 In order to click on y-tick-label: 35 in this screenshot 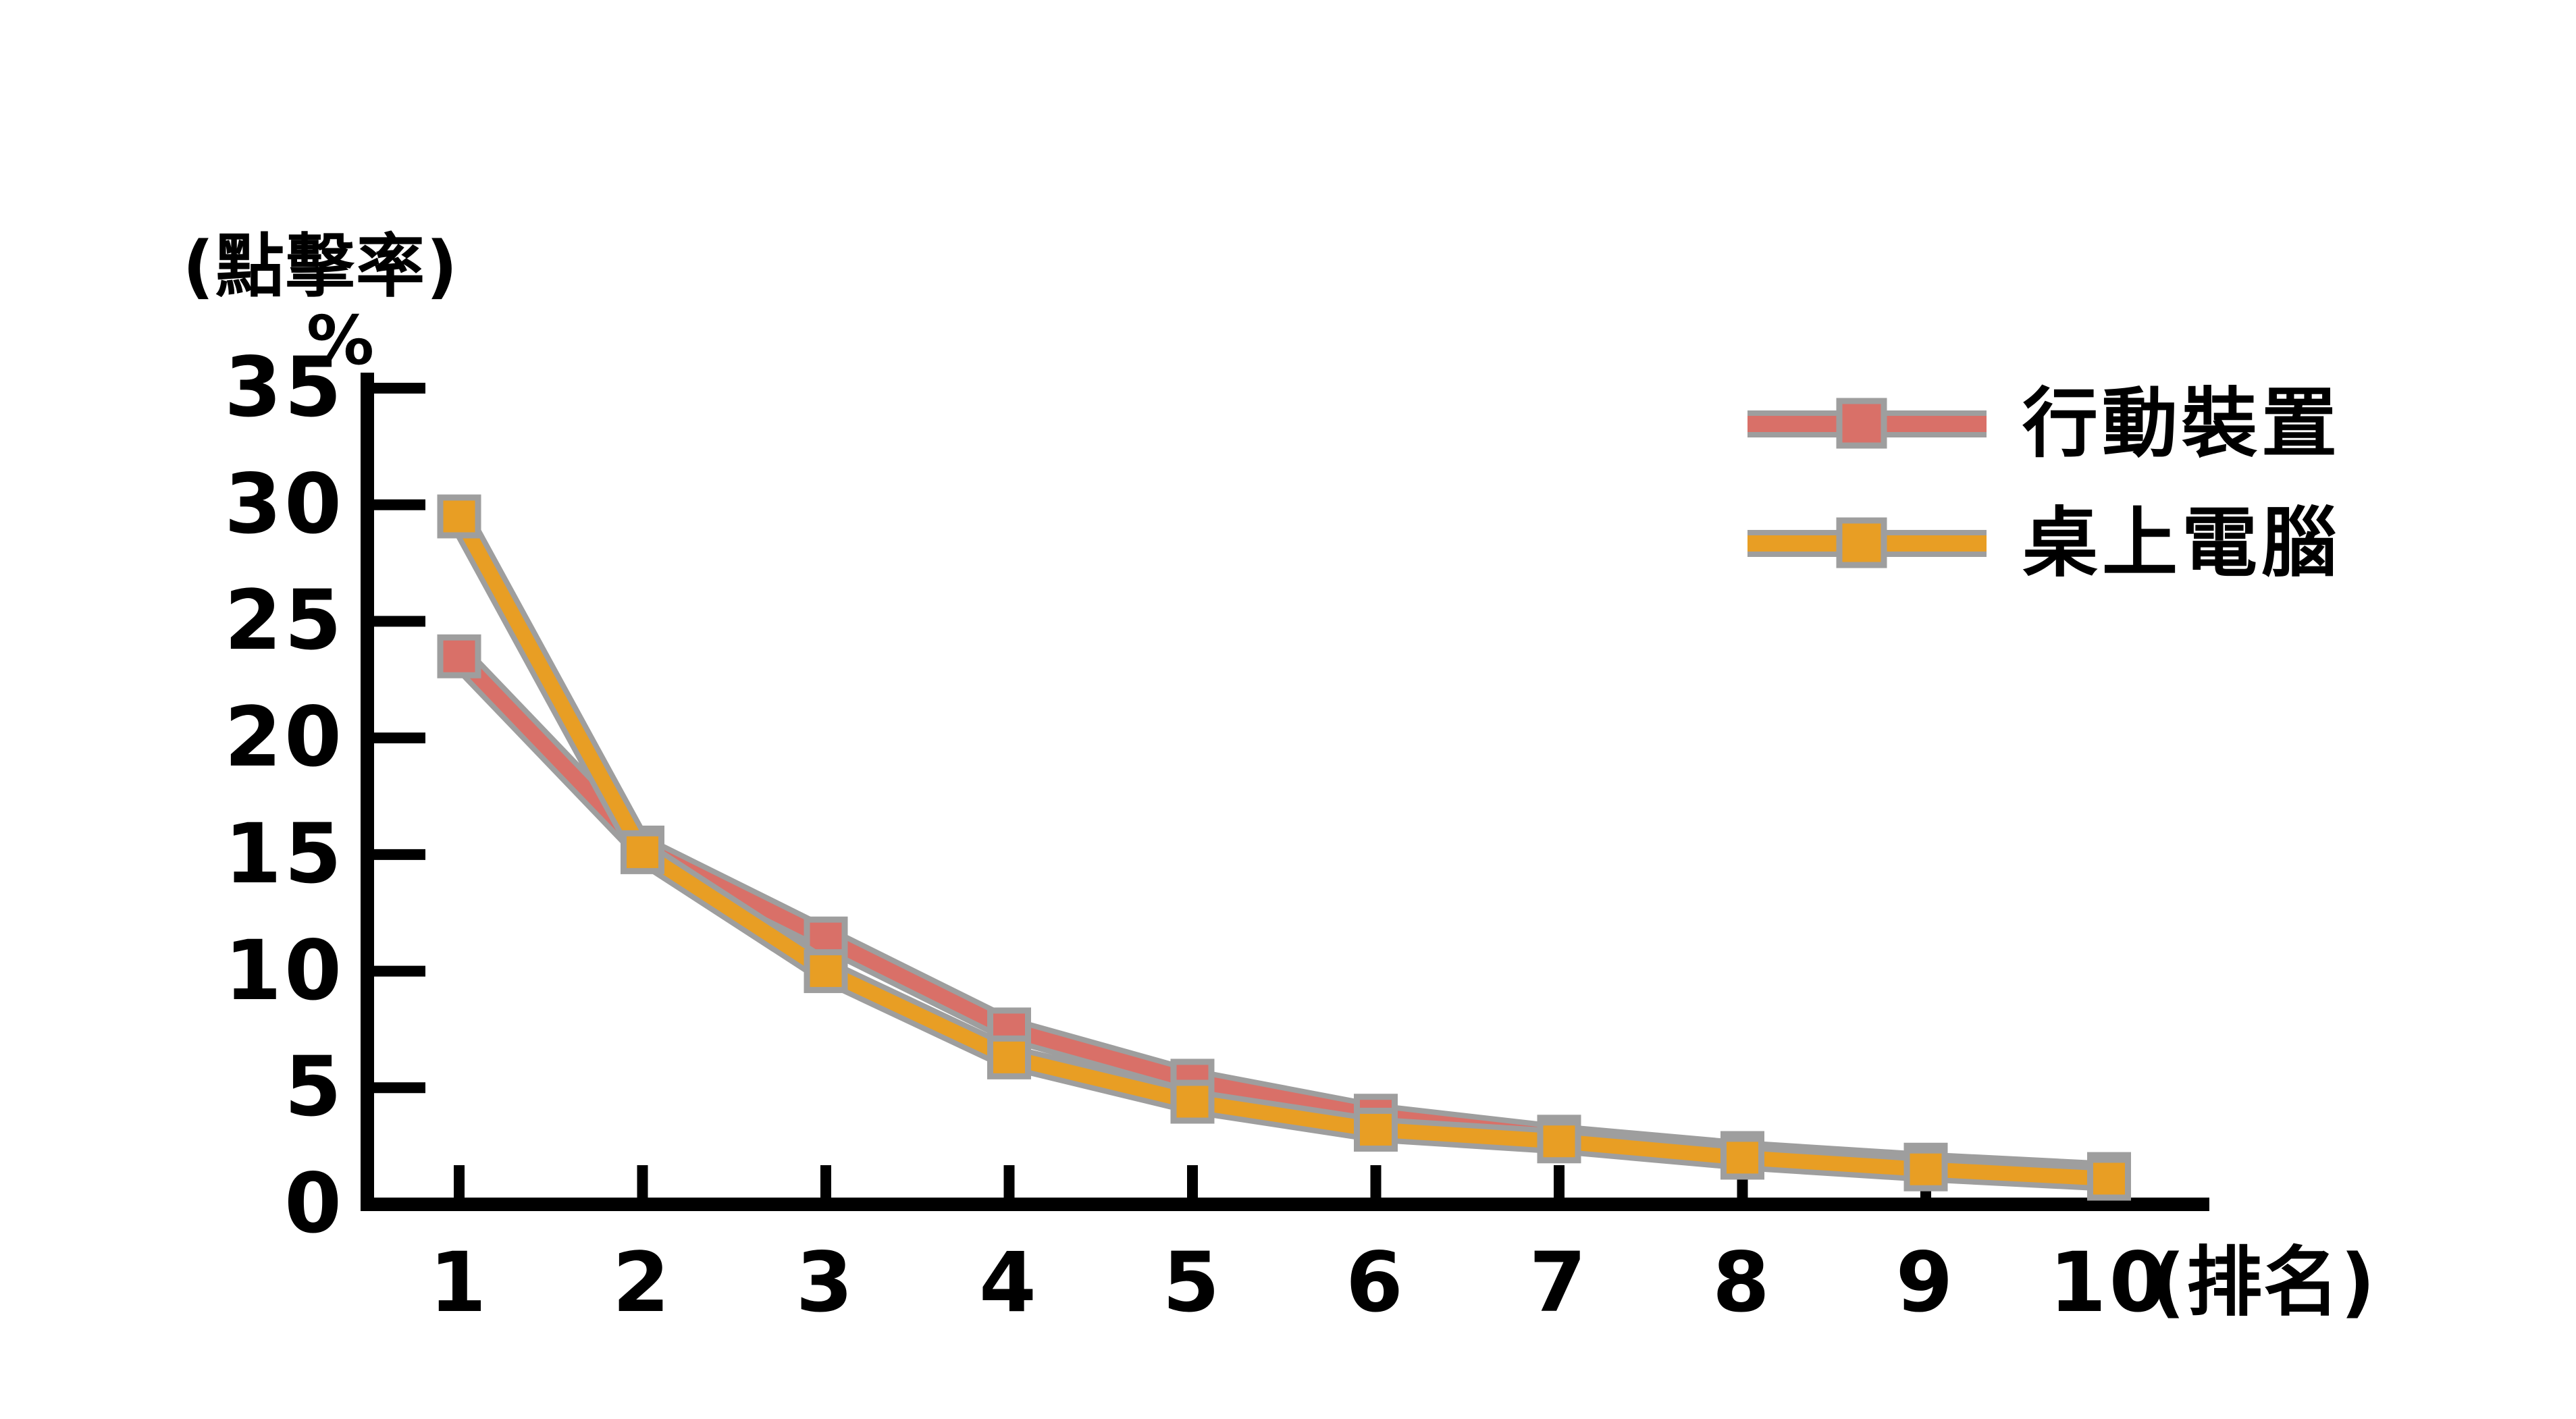, I will do `click(284, 388)`.